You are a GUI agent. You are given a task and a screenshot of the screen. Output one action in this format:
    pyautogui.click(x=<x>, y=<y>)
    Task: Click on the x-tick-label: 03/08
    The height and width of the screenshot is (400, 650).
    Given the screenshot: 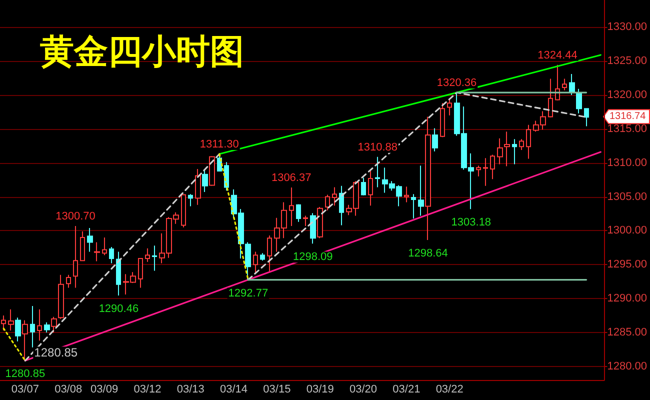 What is the action you would take?
    pyautogui.click(x=68, y=390)
    